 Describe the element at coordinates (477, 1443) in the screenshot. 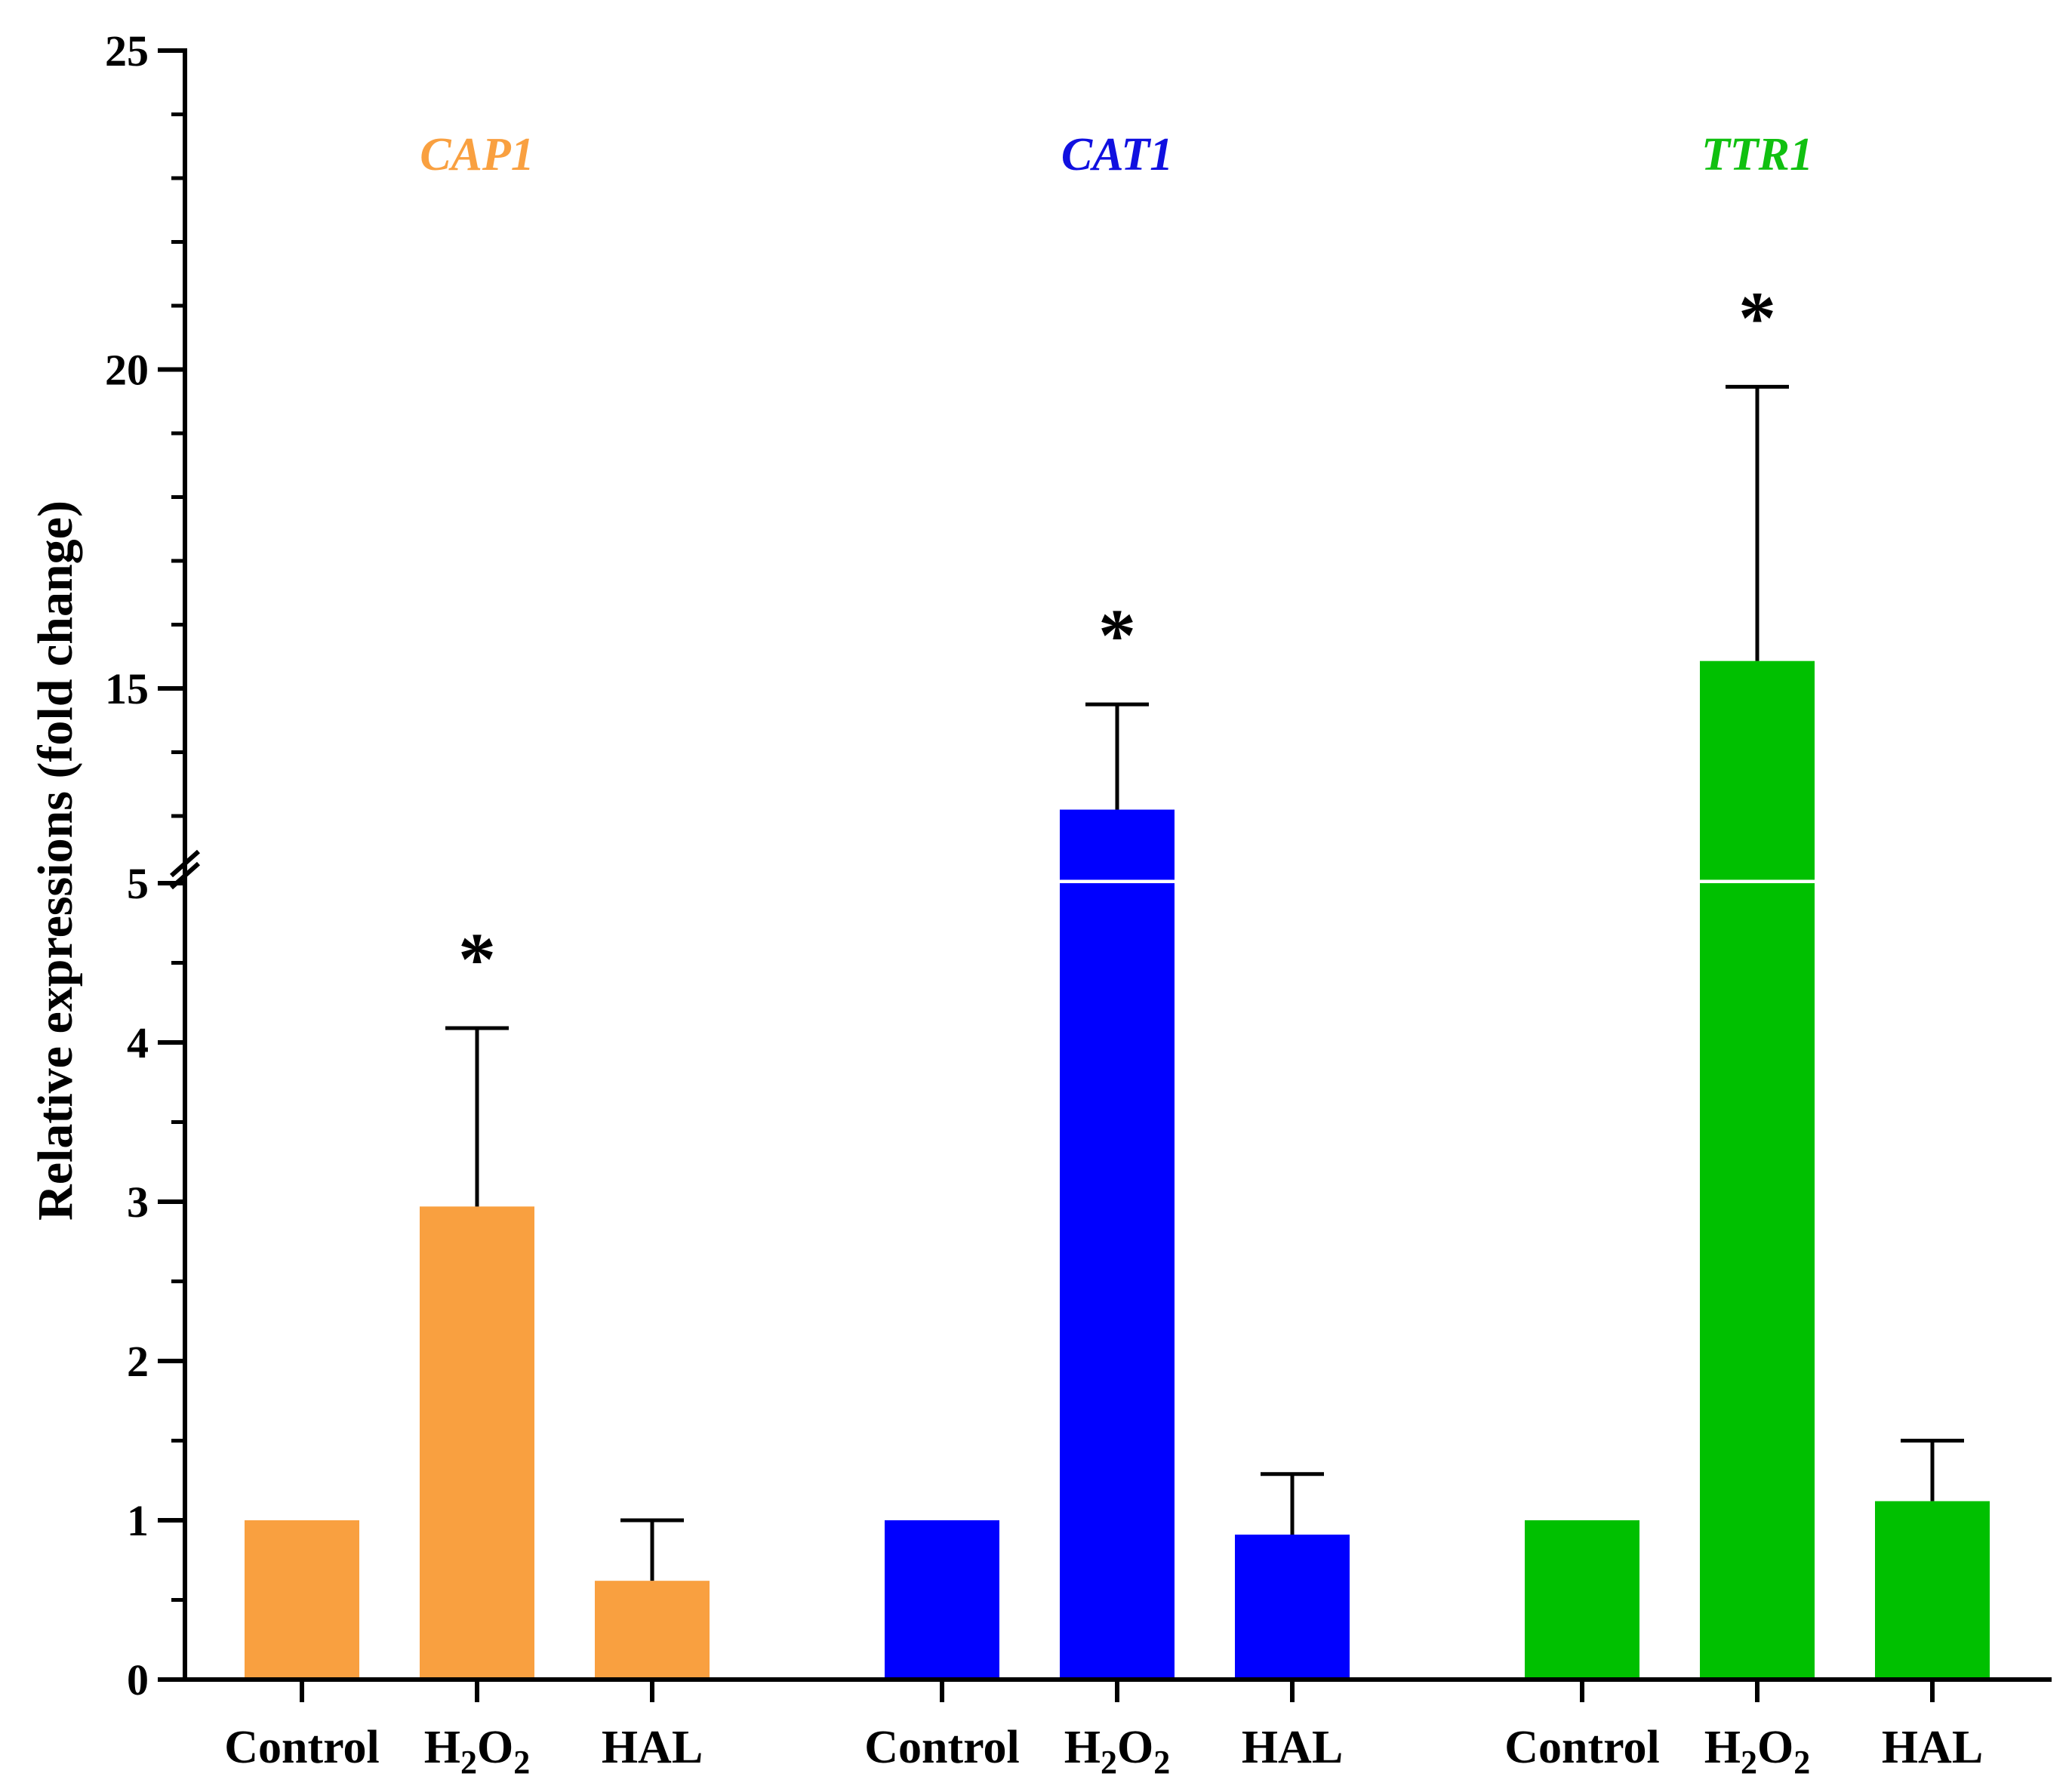

I see `bar-CAP1-H2O2` at that location.